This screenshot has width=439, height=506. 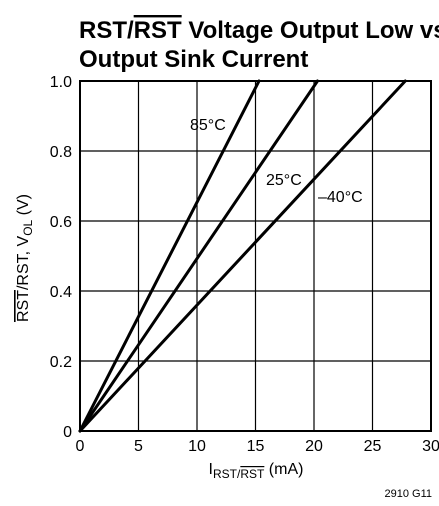 I want to click on x-tick-label-5: 25, so click(x=373, y=446).